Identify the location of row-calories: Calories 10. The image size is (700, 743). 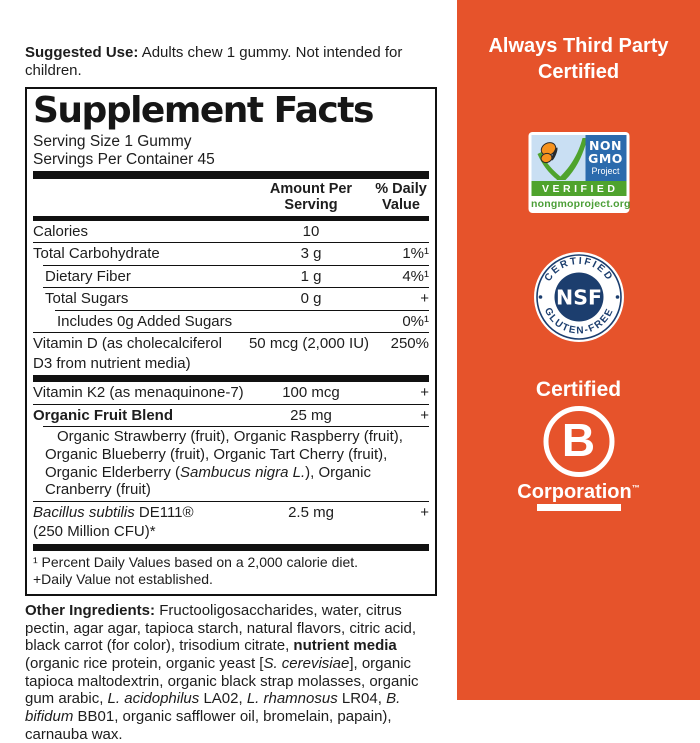
(176, 231).